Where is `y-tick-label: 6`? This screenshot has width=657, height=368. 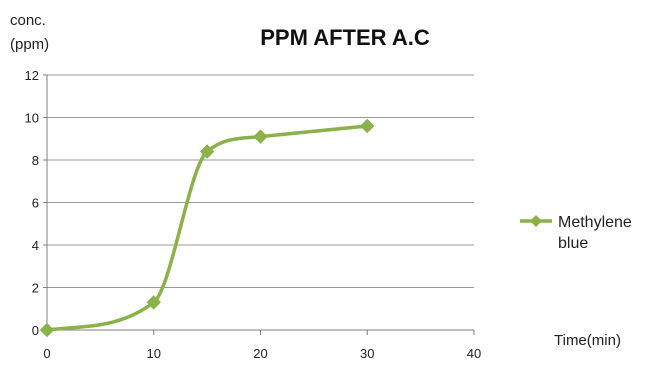
y-tick-label: 6 is located at coordinates (35, 203).